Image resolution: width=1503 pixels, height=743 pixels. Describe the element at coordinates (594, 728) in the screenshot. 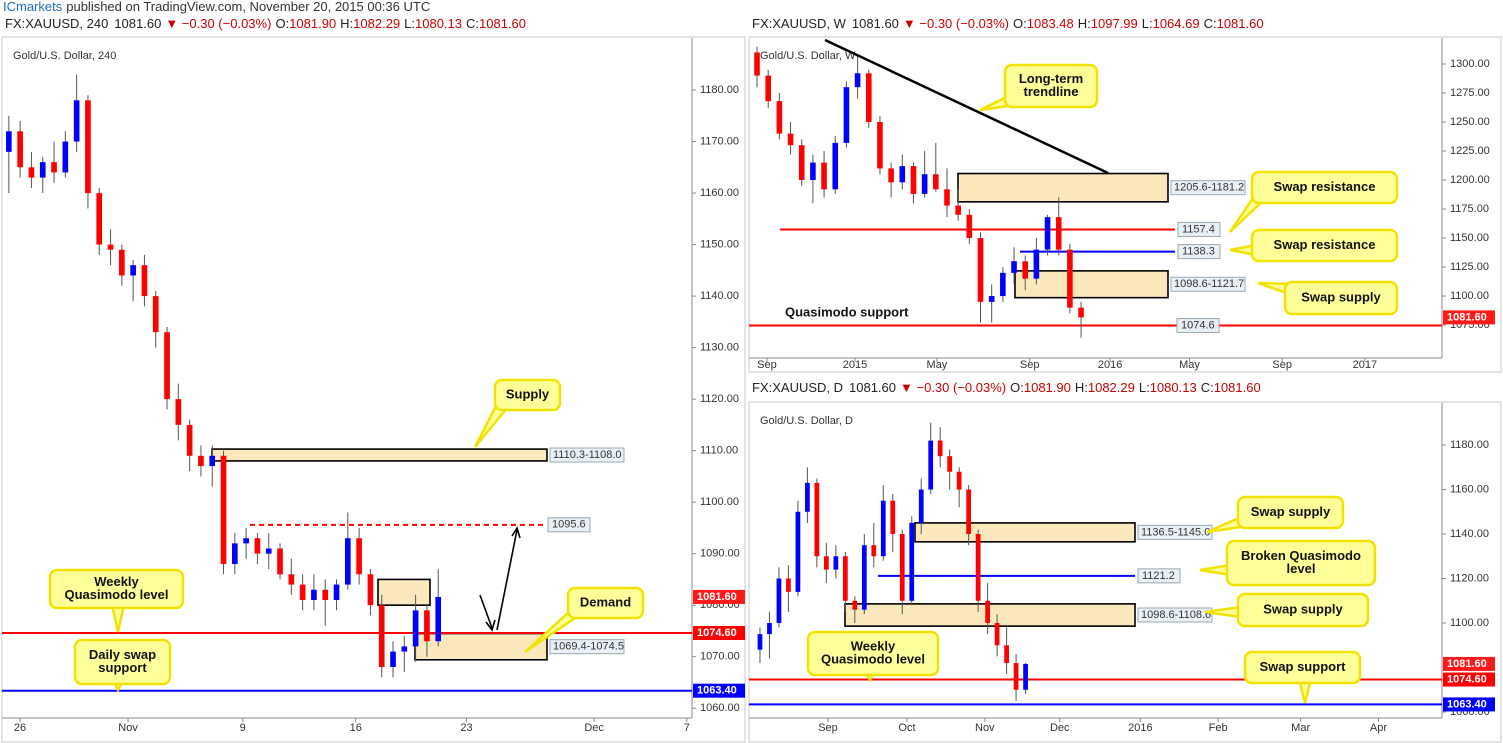

I see `x-tick-label: Dec` at that location.